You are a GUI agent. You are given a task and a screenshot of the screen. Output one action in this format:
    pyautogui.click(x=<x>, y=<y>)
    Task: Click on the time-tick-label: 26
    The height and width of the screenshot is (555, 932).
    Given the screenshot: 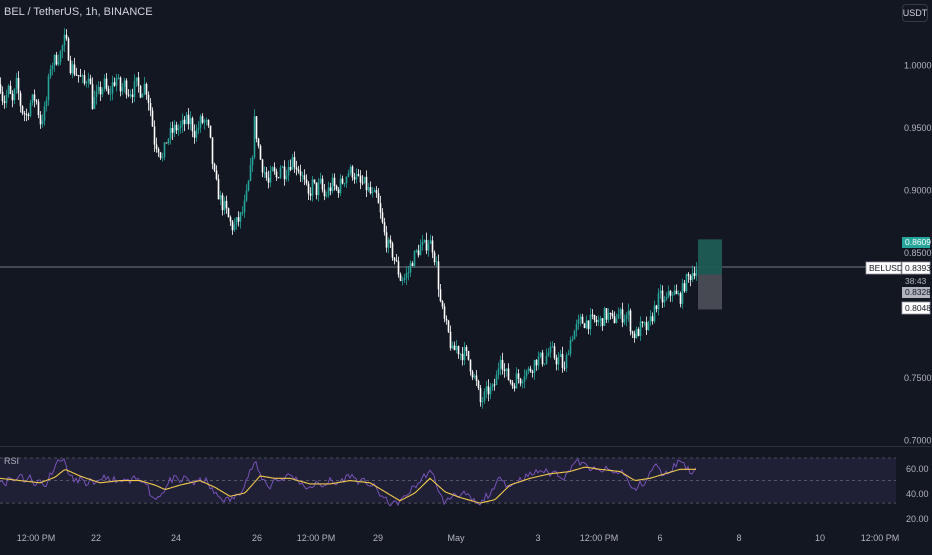 What is the action you would take?
    pyautogui.click(x=257, y=538)
    